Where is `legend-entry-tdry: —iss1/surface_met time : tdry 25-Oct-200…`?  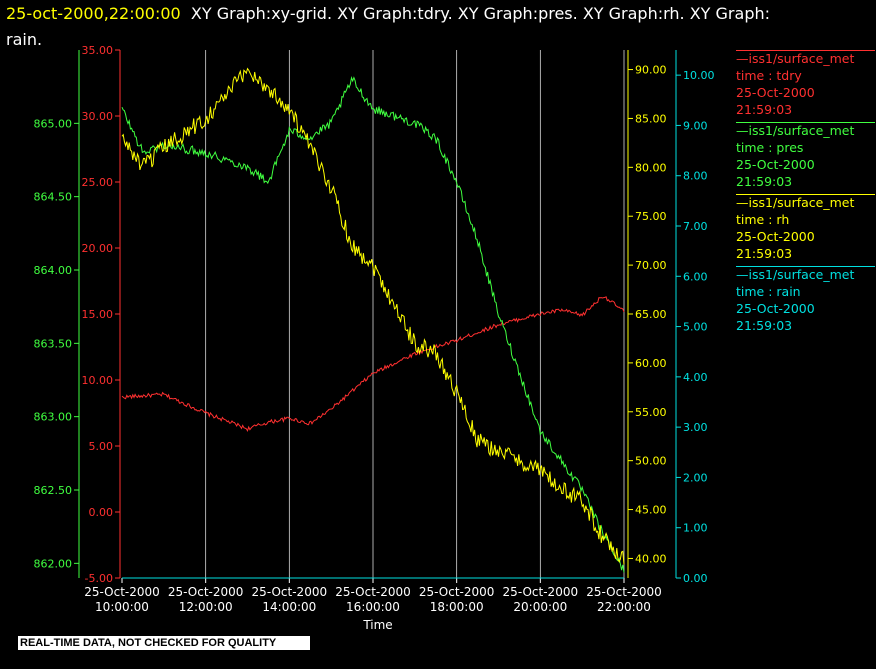 legend-entry-tdry: —iss1/surface_met time : tdry 25-Oct-200… is located at coordinates (805, 84).